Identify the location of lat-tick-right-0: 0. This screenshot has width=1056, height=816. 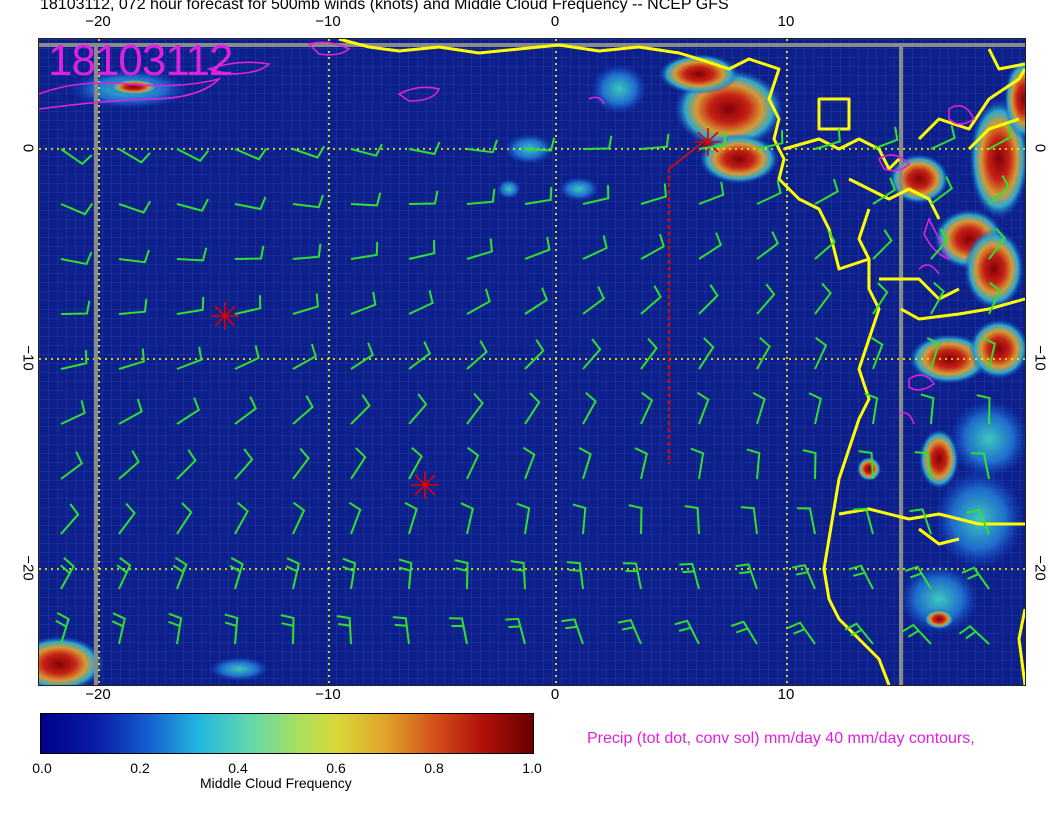
(1040, 148).